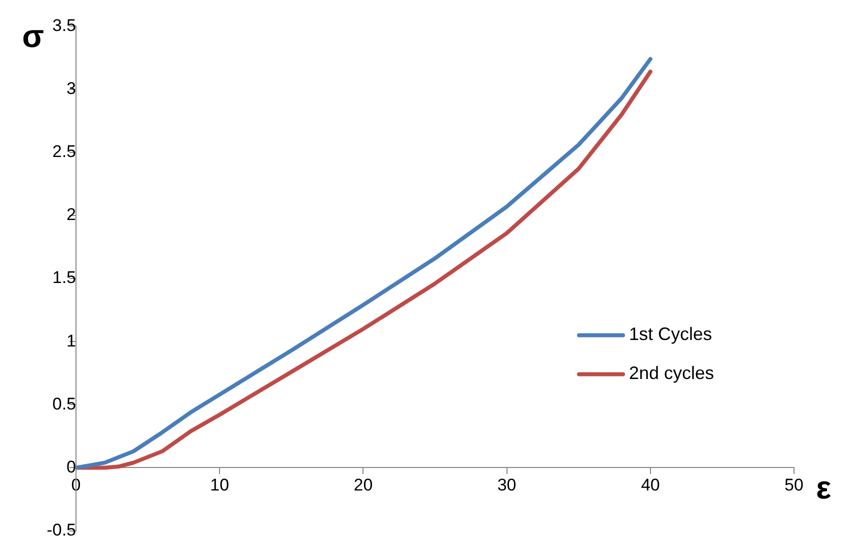 Image resolution: width=847 pixels, height=557 pixels. I want to click on y-tick-label: 3.5, so click(64, 25).